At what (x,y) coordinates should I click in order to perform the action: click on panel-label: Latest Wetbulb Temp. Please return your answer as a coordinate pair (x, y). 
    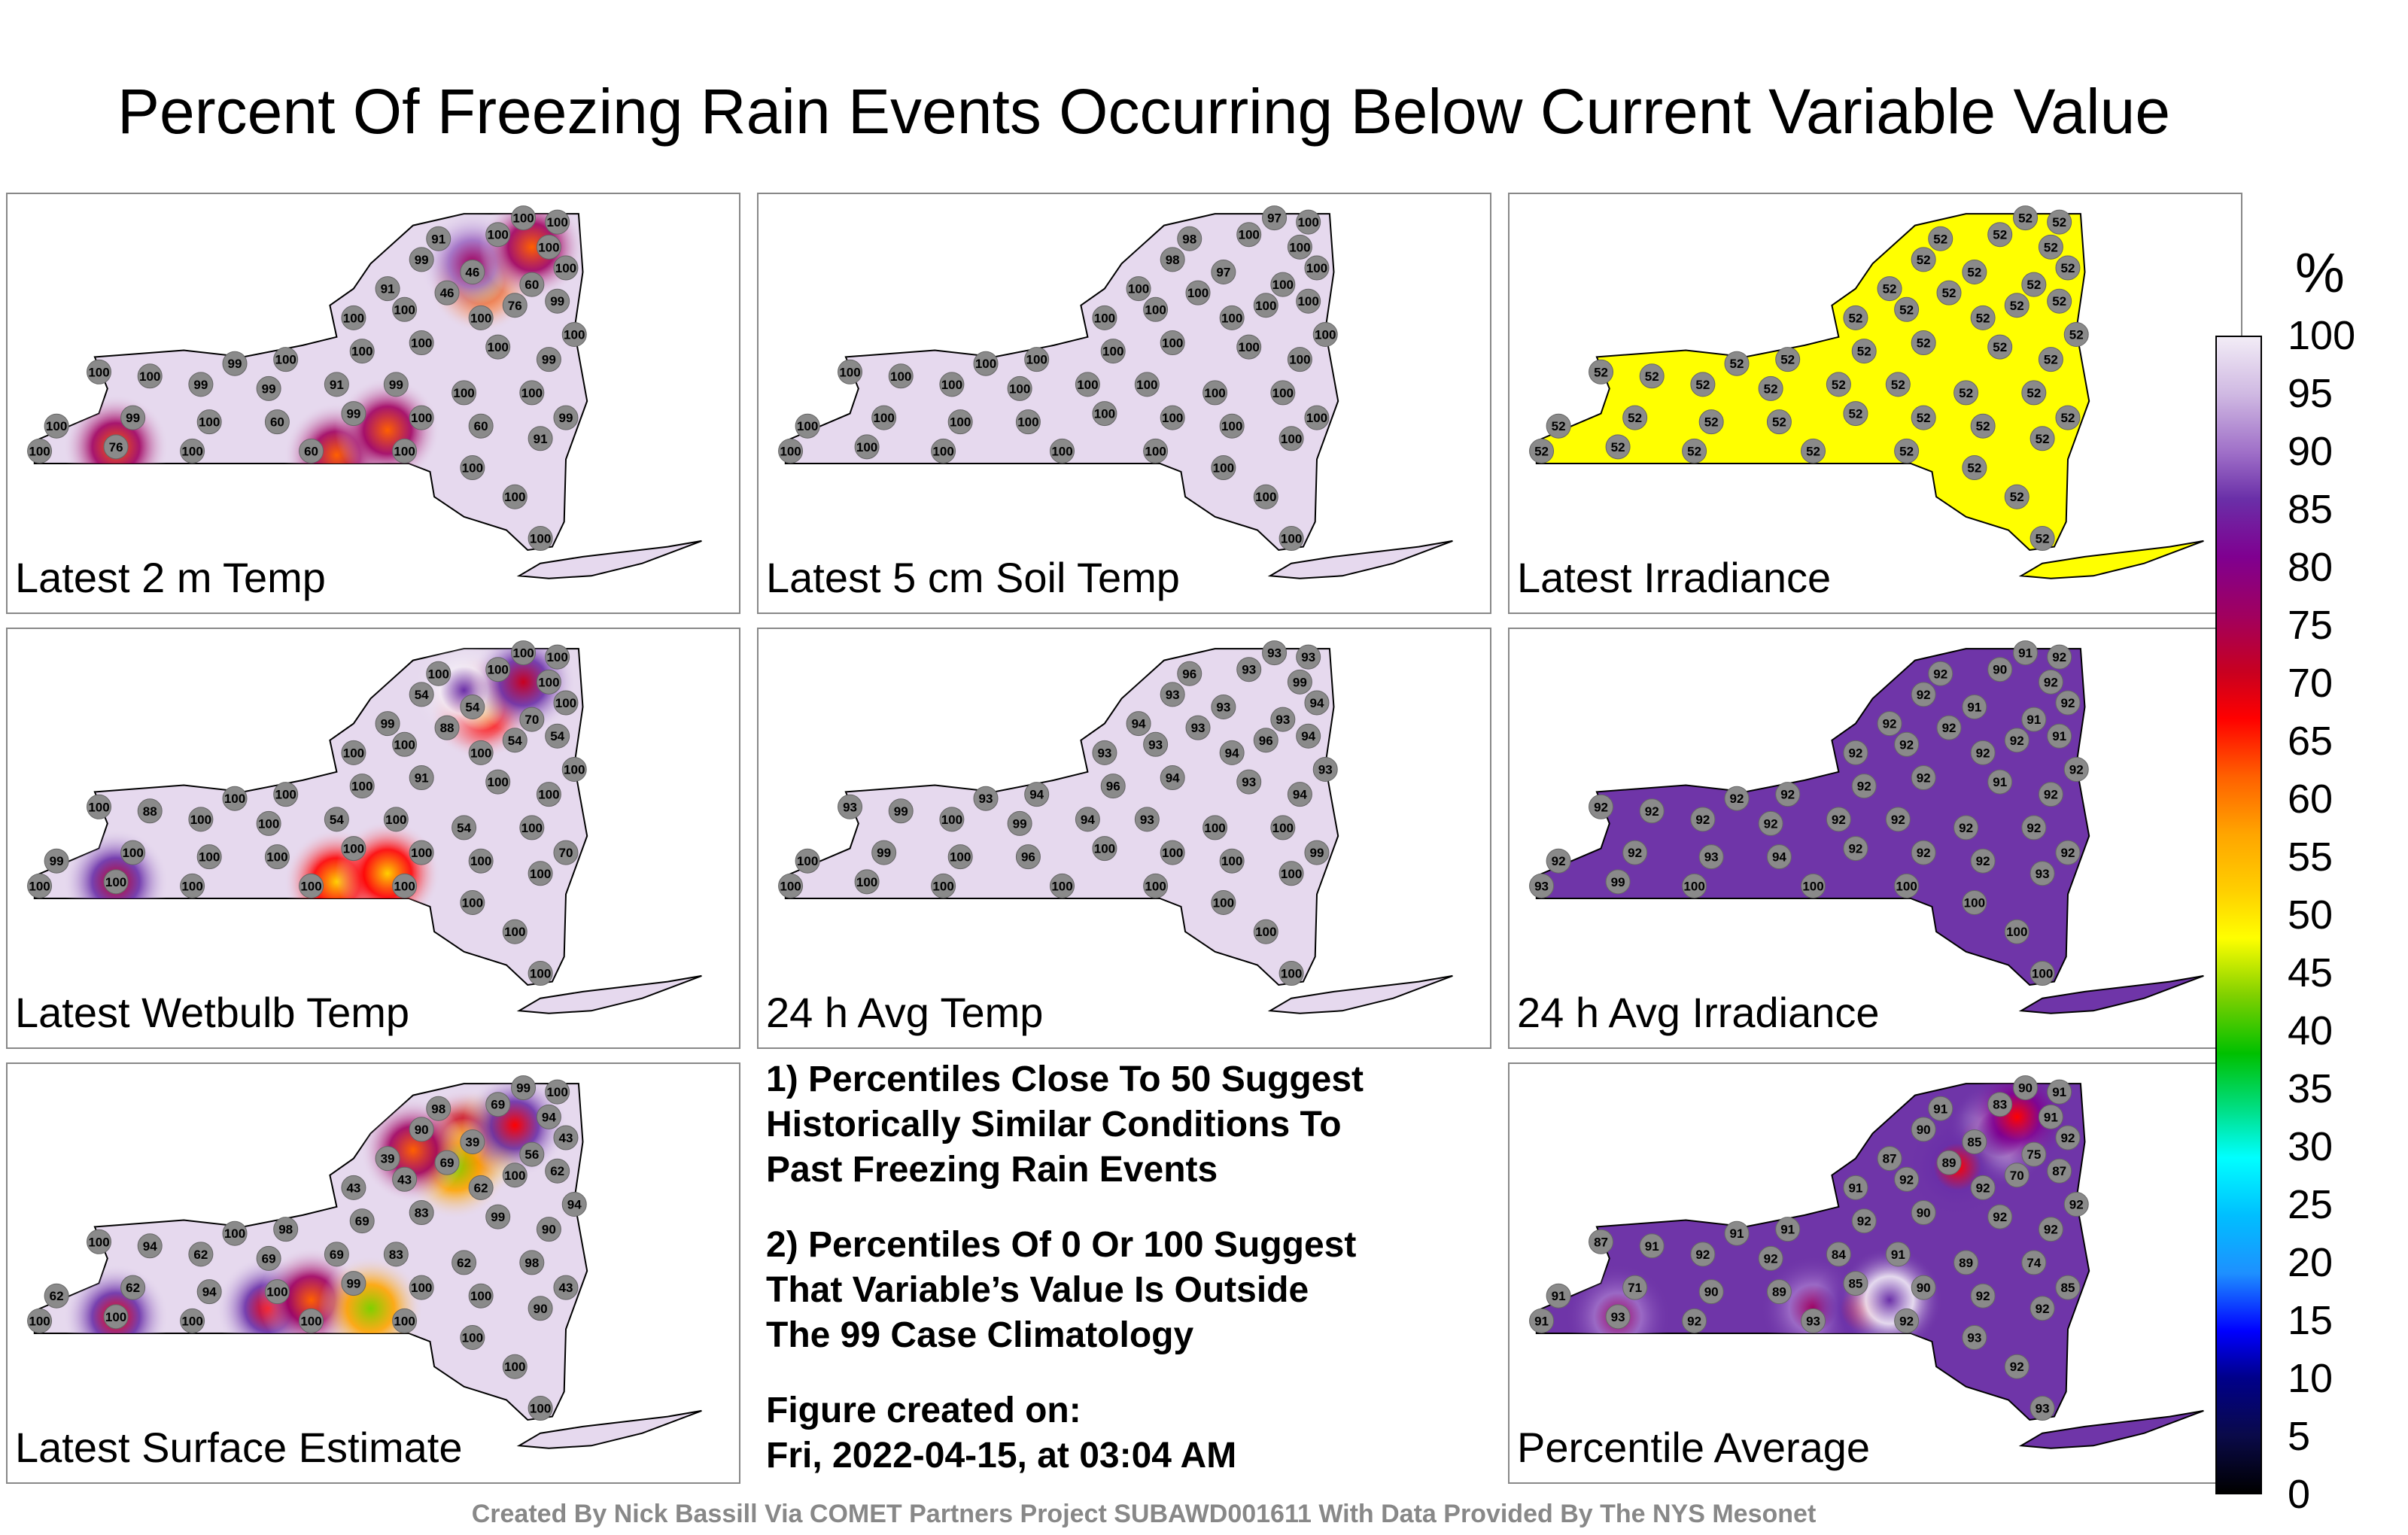
    Looking at the image, I should click on (212, 1012).